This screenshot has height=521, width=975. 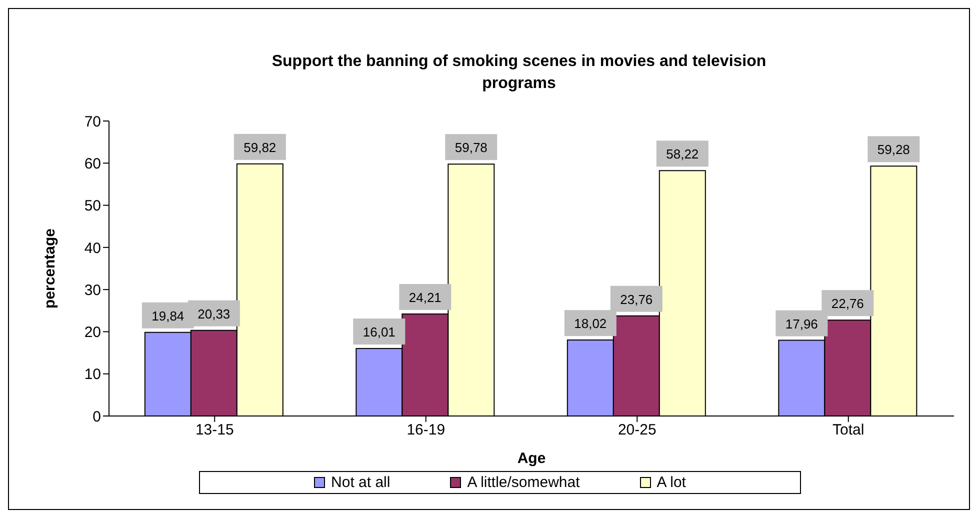 What do you see at coordinates (49, 268) in the screenshot?
I see `y-axis-title: percentage` at bounding box center [49, 268].